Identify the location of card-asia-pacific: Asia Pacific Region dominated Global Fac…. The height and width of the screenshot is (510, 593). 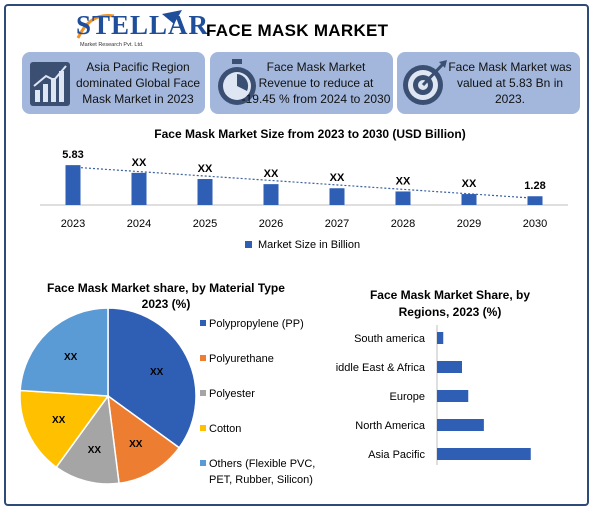
(113, 83).